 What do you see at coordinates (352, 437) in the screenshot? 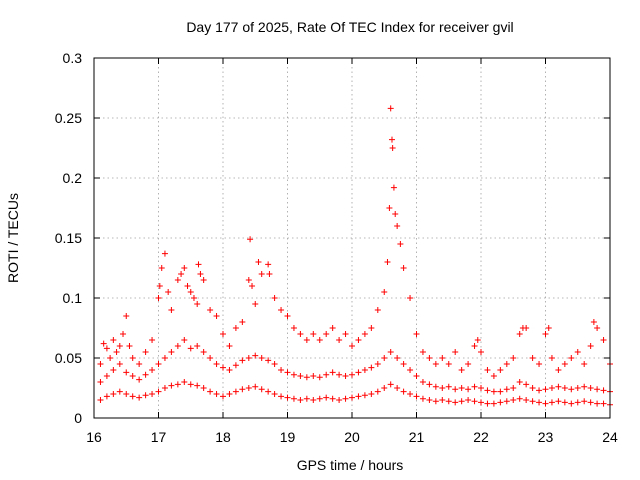
I see `x-tick-label: 20` at bounding box center [352, 437].